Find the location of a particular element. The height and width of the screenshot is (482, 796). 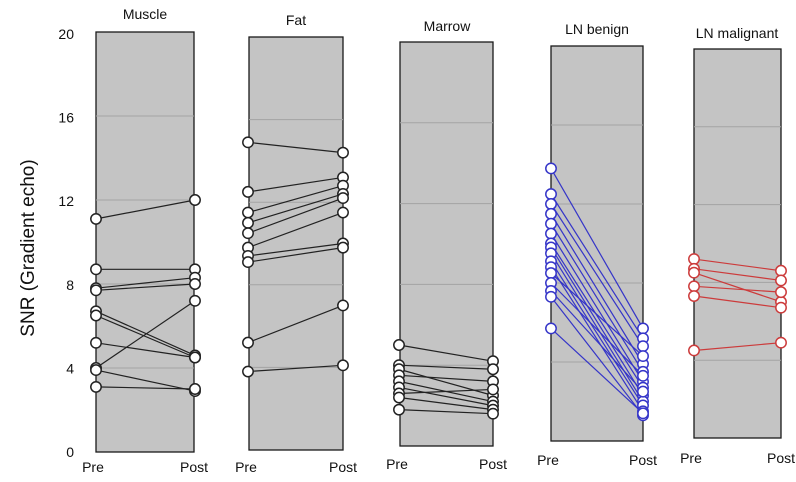

y-tick-label: 20 is located at coordinates (66, 34).